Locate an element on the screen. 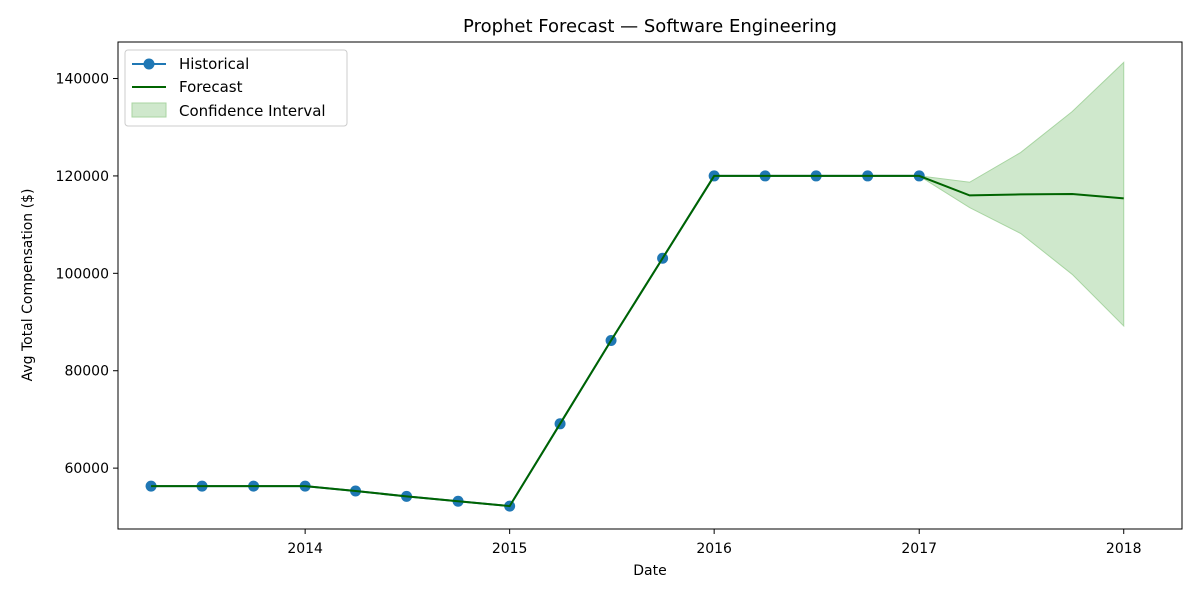  legend-box is located at coordinates (236, 88).